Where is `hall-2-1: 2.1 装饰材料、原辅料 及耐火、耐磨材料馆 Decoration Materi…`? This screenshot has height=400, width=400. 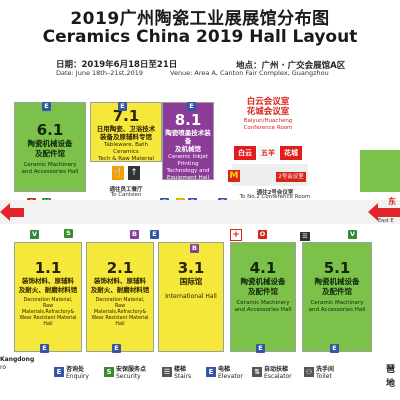 hall-2-1: 2.1 装饰材料、原辅料 及耐火、耐磨材料馆 Decoration Materi… is located at coordinates (120, 297).